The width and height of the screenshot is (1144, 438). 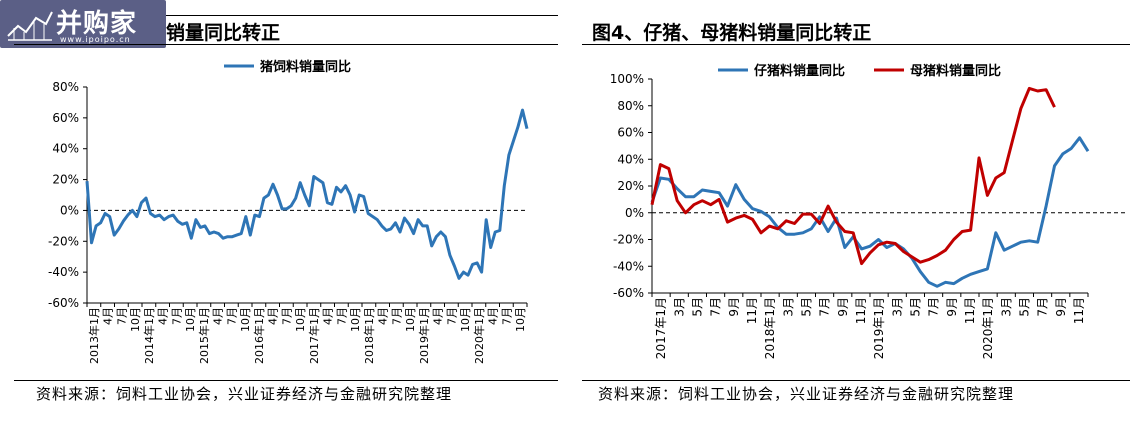 I want to click on right-chart-title: 图4、仔猪、母猪料销量同比转正, so click(x=732, y=33).